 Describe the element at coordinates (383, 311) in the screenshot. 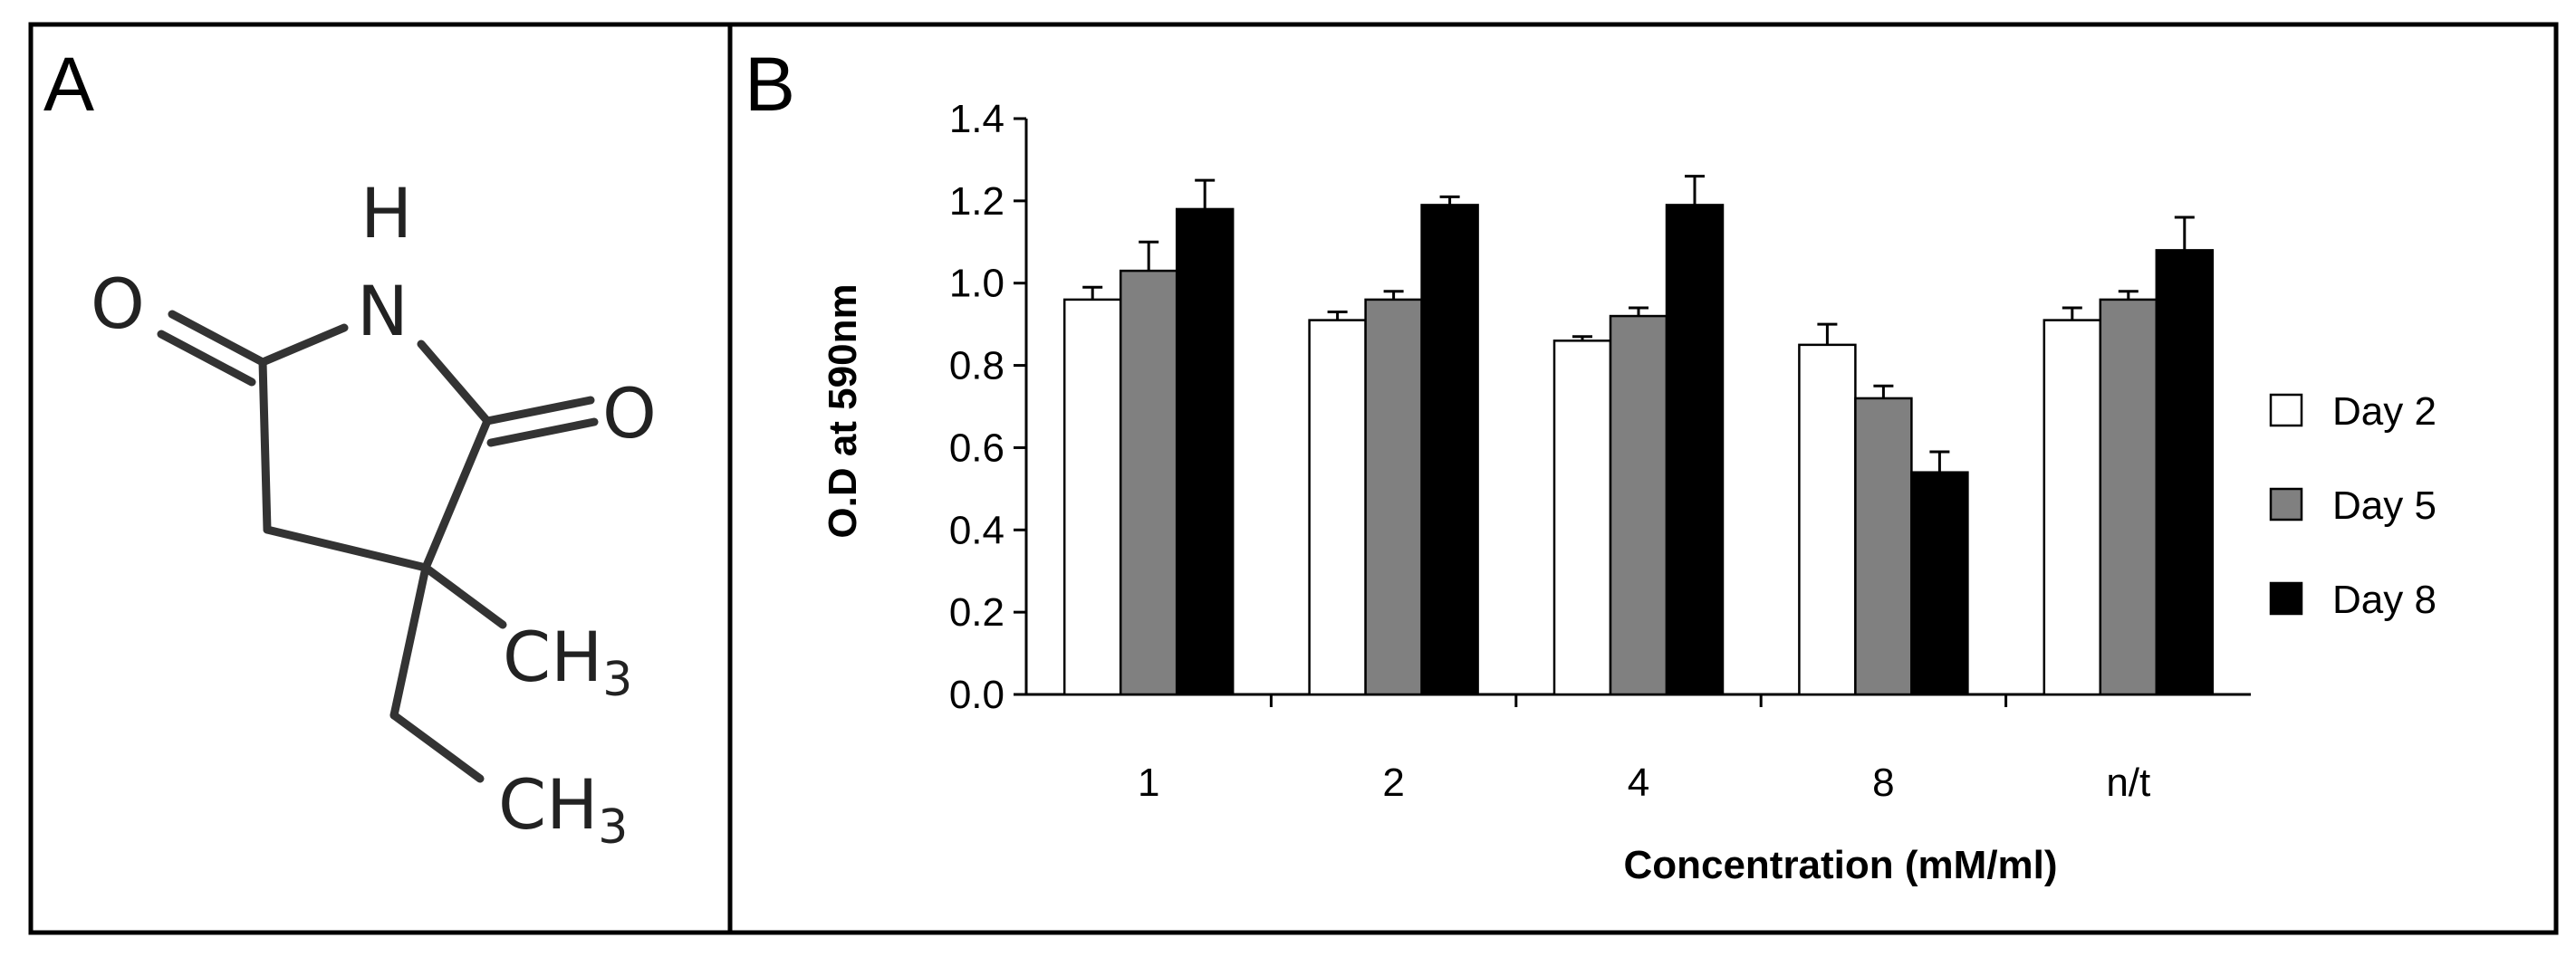

I see `atom-n-label: N` at that location.